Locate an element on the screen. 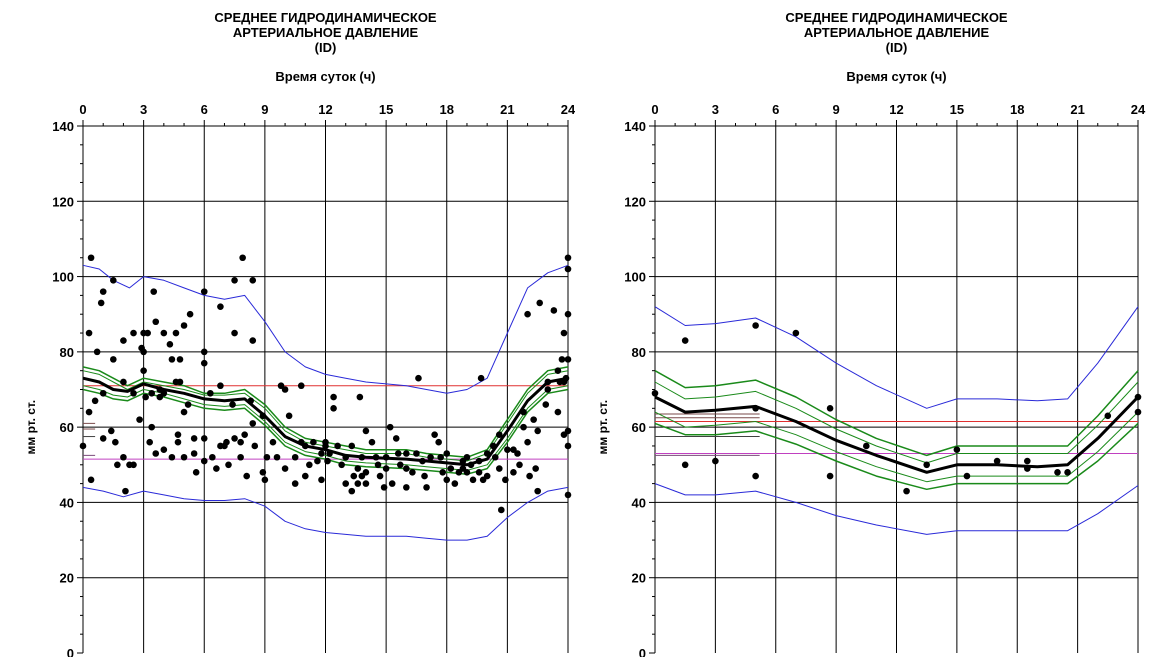 The height and width of the screenshot is (657, 1150). series-lower-bound is located at coordinates (325, 513).